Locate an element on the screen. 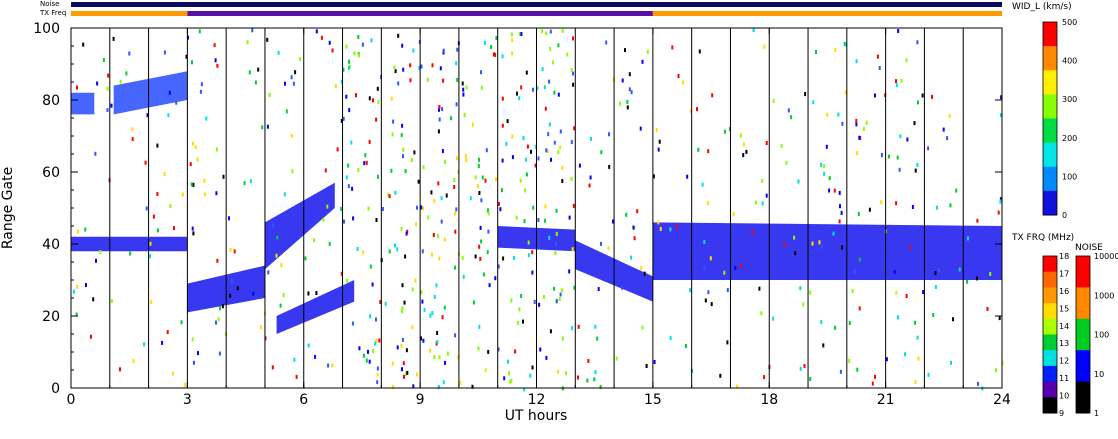 This screenshot has width=1118, height=439. y-tick-label: 0 is located at coordinates (55, 389).